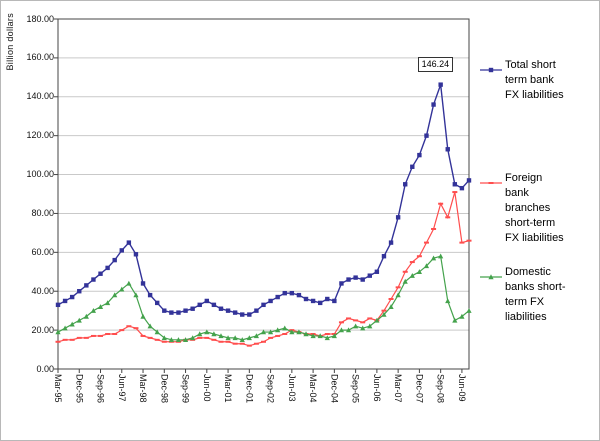  Describe the element at coordinates (291, 388) in the screenshot. I see `x-tick-label: Jun-03` at that location.